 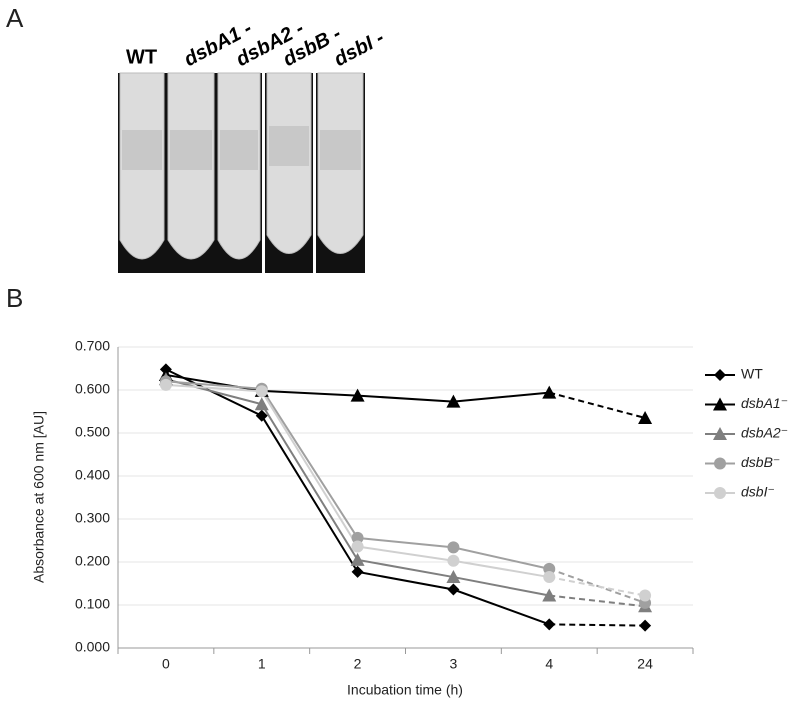 What do you see at coordinates (454, 664) in the screenshot?
I see `x-tick-label: 3` at bounding box center [454, 664].